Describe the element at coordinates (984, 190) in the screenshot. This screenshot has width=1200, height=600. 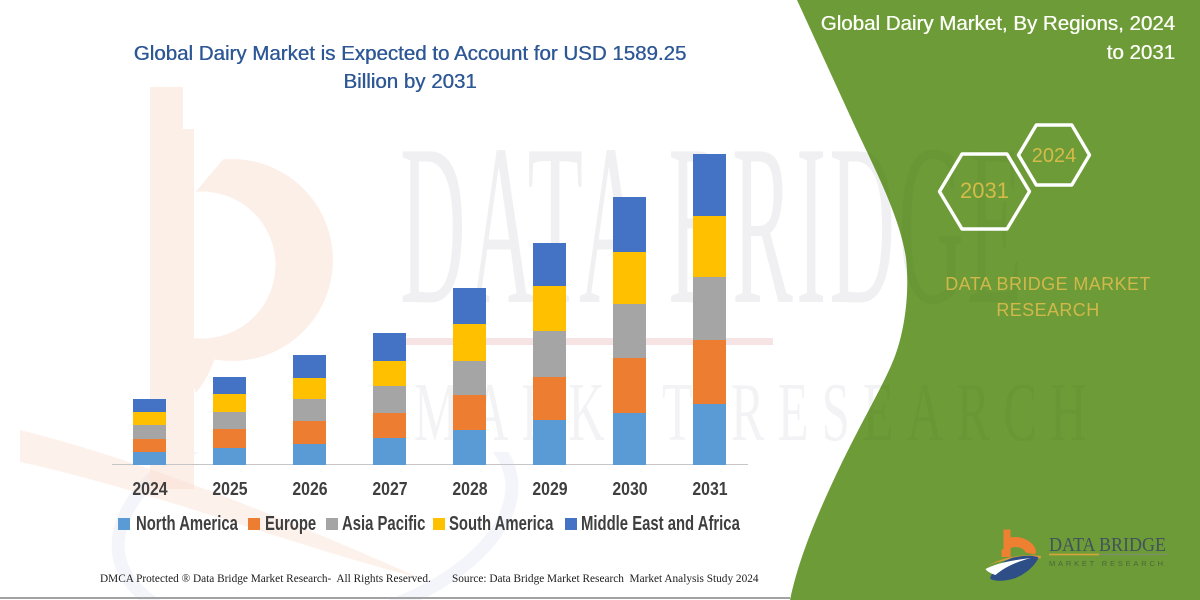
I see `svg-text: 2031` at that location.